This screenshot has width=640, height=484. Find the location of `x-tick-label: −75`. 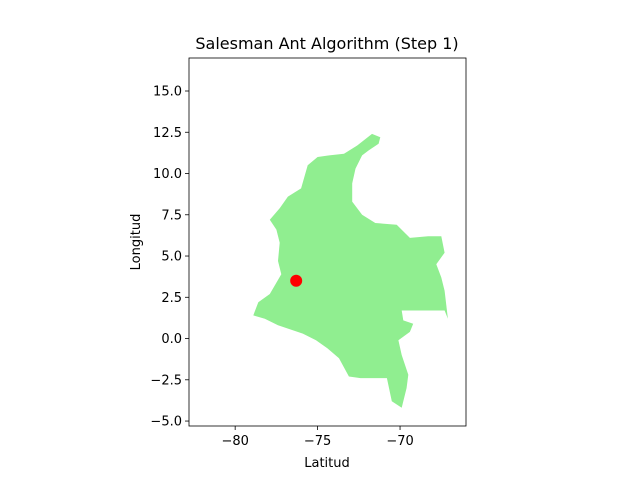

x-tick-label: −75 is located at coordinates (317, 441).